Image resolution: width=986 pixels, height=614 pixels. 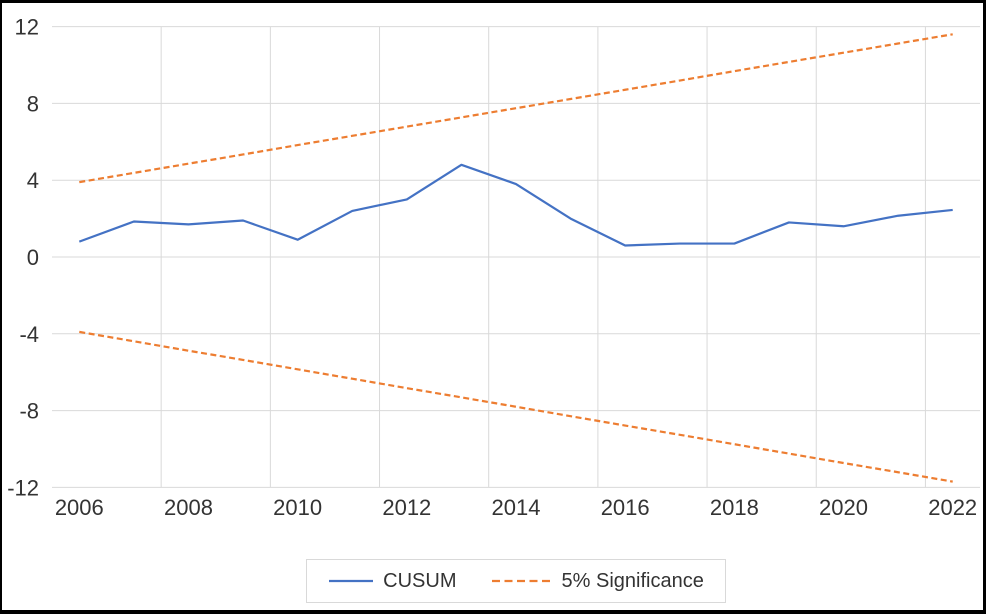 I want to click on x-axis-tick-label: 2006, so click(x=79, y=507).